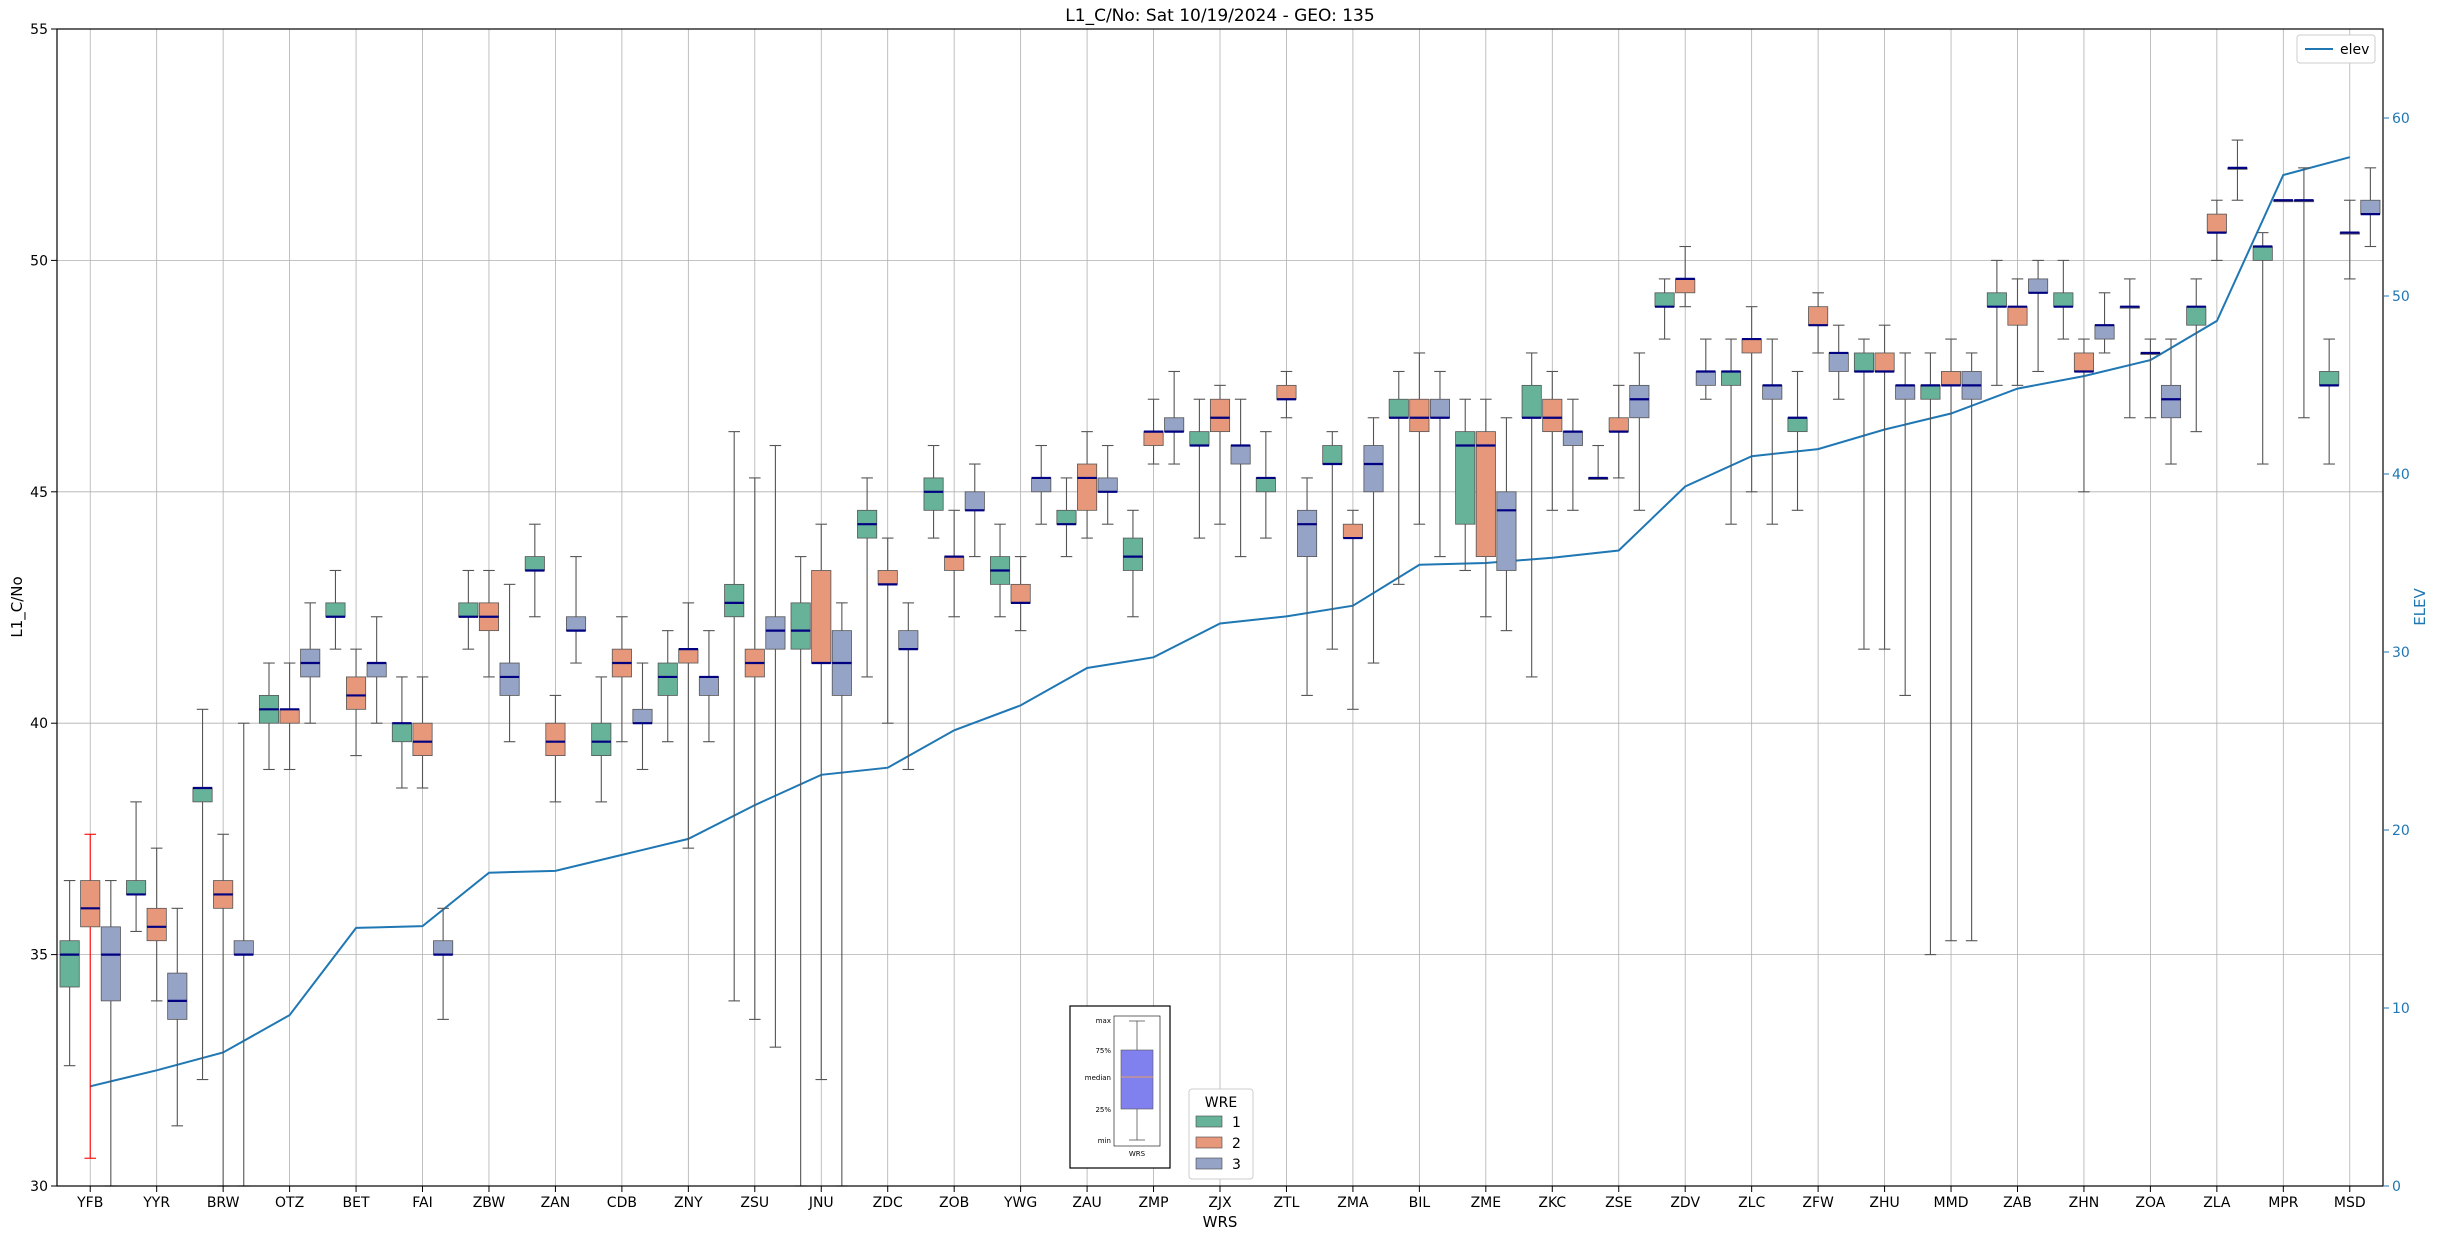 The width and height of the screenshot is (2439, 1238). Describe the element at coordinates (39, 30) in the screenshot. I see `y-tick-label: 55` at that location.